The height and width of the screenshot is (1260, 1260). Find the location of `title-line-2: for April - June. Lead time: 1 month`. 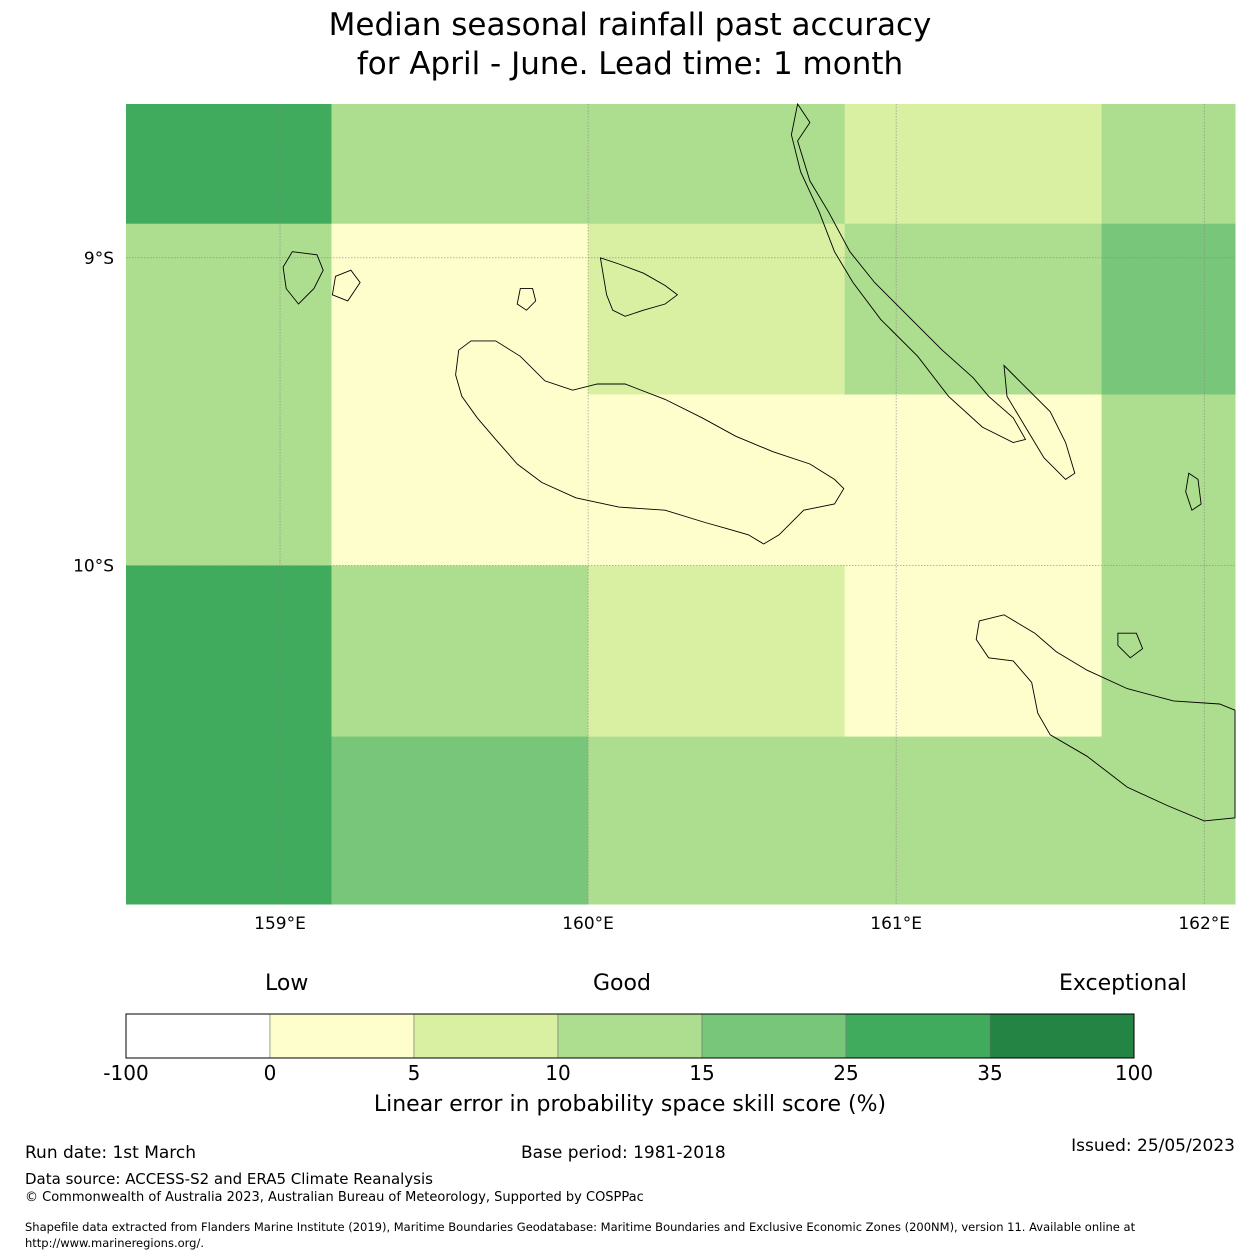

title-line-2: for April - June. Lead time: 1 month is located at coordinates (630, 64).